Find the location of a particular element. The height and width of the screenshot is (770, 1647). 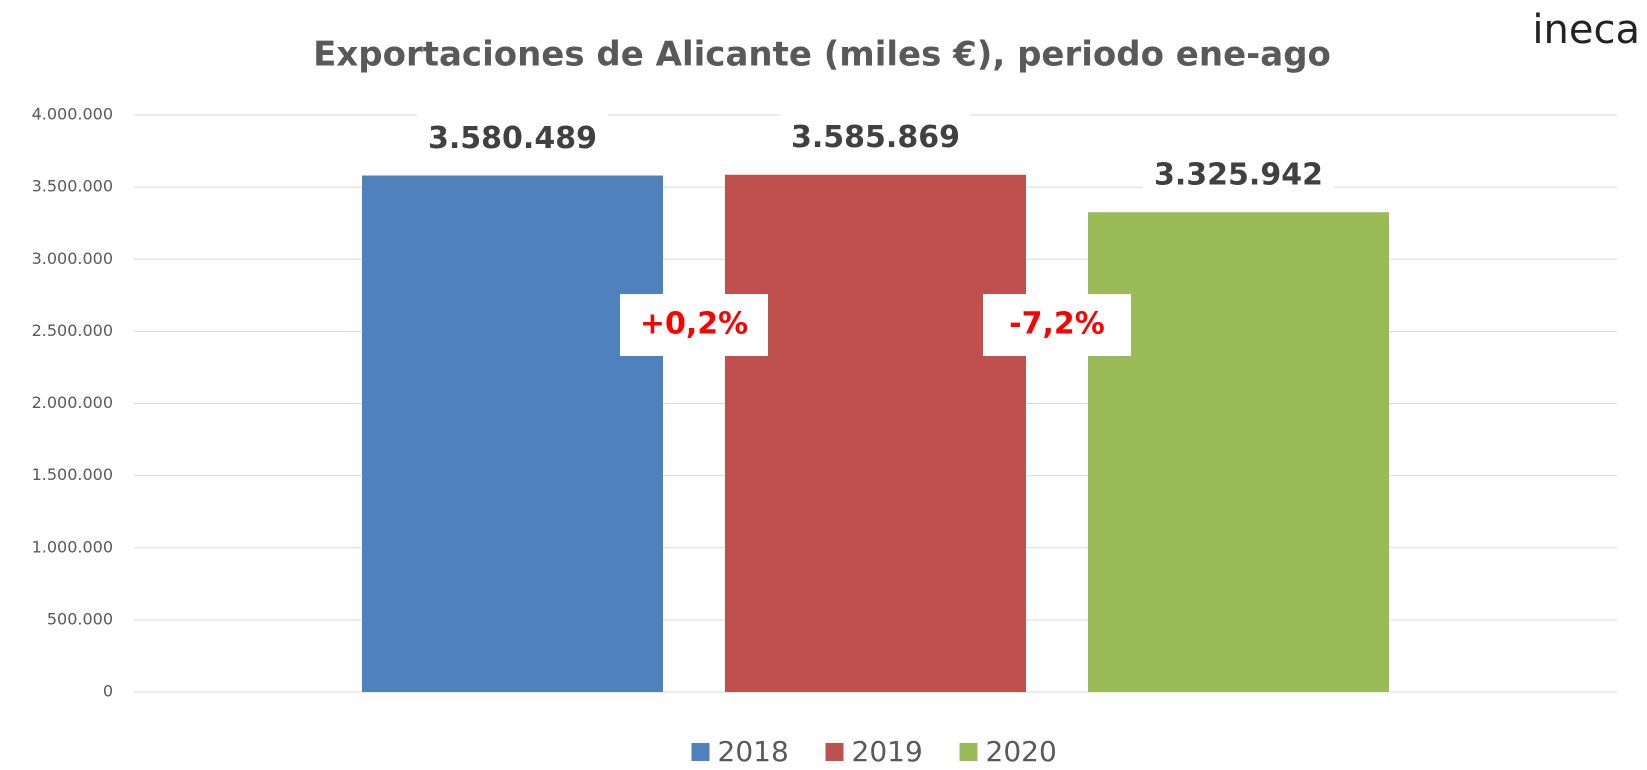

annotation: -7,2% is located at coordinates (1057, 324).